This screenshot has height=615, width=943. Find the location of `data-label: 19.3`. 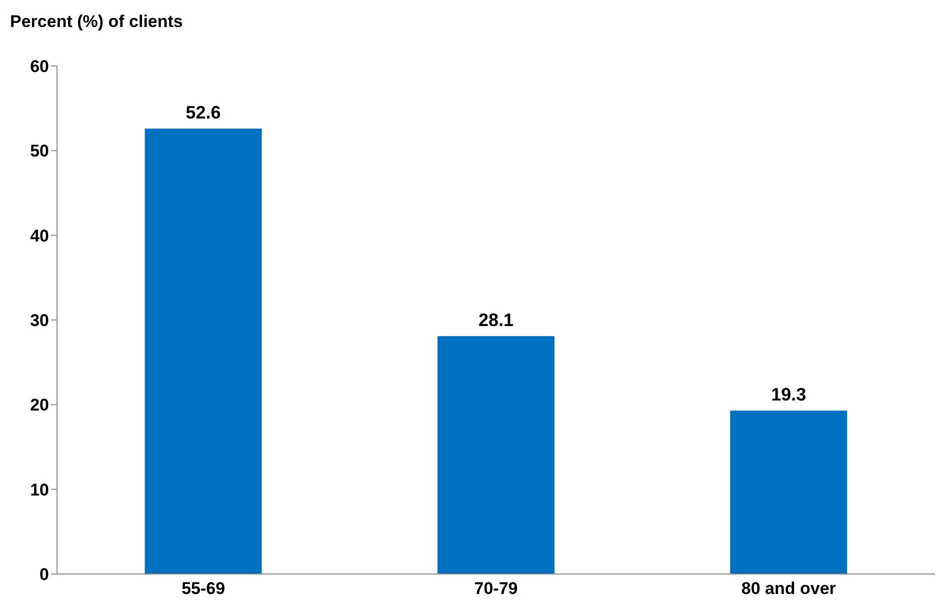

data-label: 19.3 is located at coordinates (788, 394).